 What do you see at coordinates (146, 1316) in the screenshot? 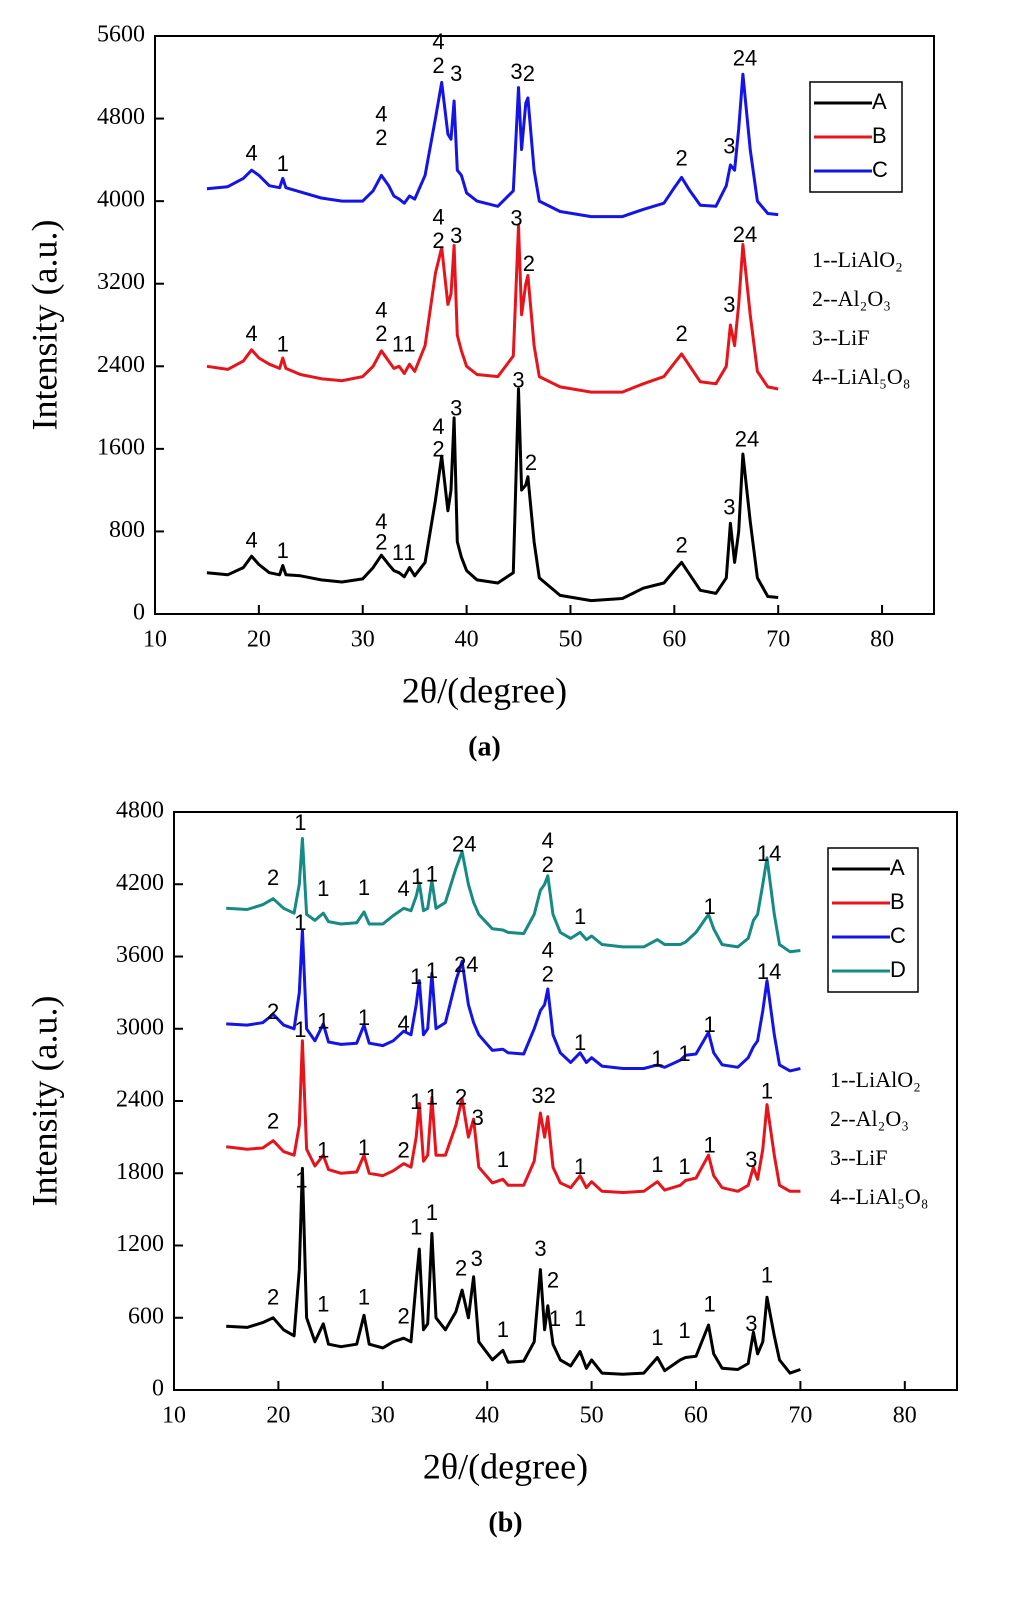
I see `y-tick-label: 600` at bounding box center [146, 1316].